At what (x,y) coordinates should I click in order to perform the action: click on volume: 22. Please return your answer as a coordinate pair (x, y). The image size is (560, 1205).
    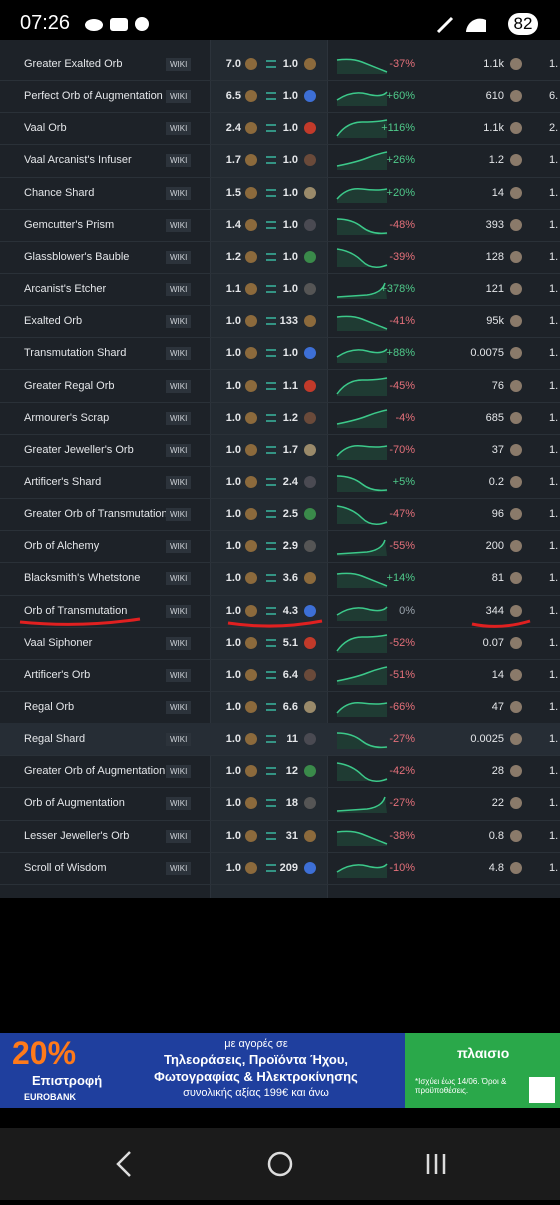
    Looking at the image, I should click on (497, 803).